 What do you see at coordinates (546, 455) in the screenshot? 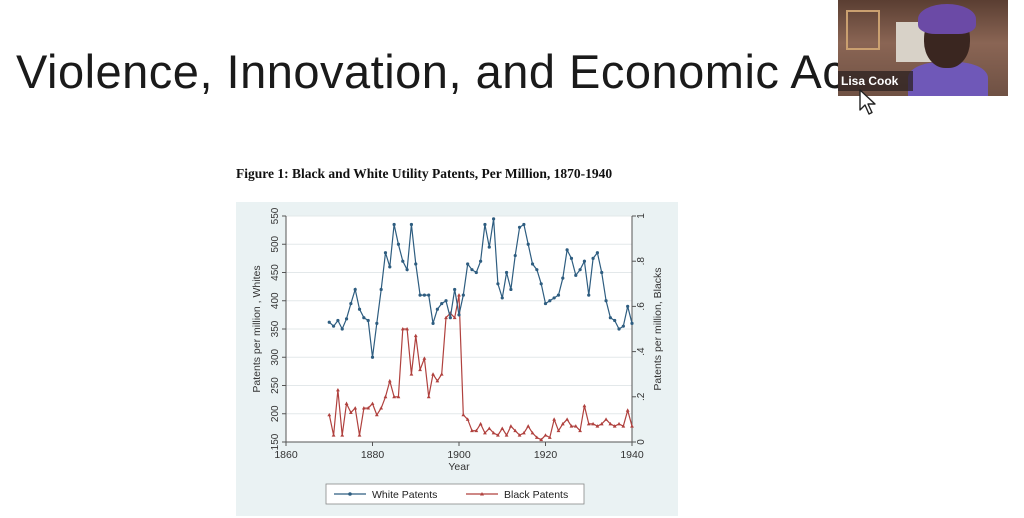
I see `x-tick-label: 1920` at bounding box center [546, 455].